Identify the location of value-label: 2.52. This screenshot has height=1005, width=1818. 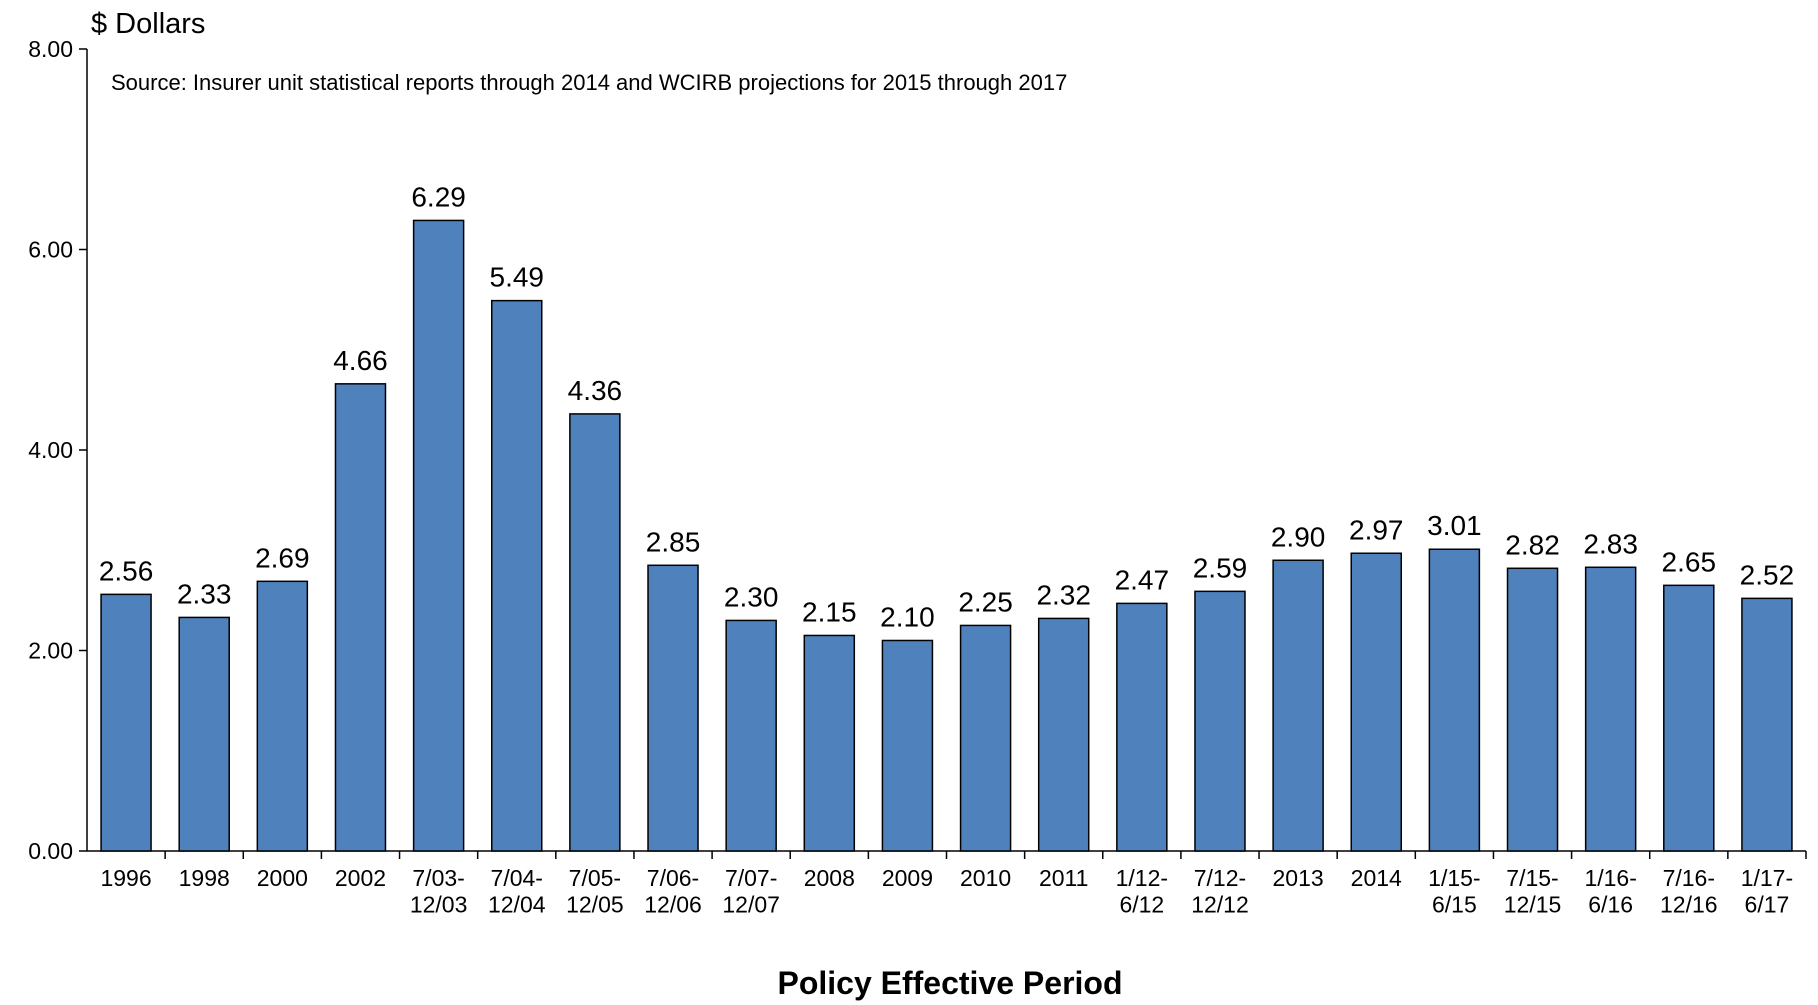
(1767, 574).